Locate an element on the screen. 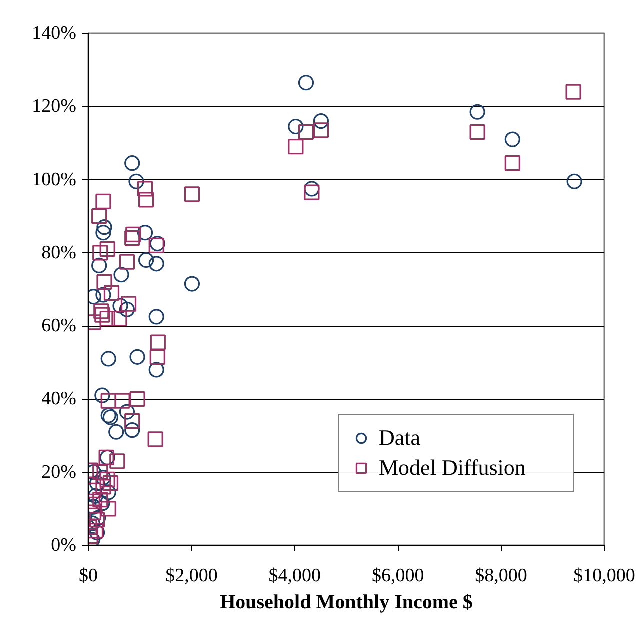  x-tick-label: $4,000 is located at coordinates (295, 576).